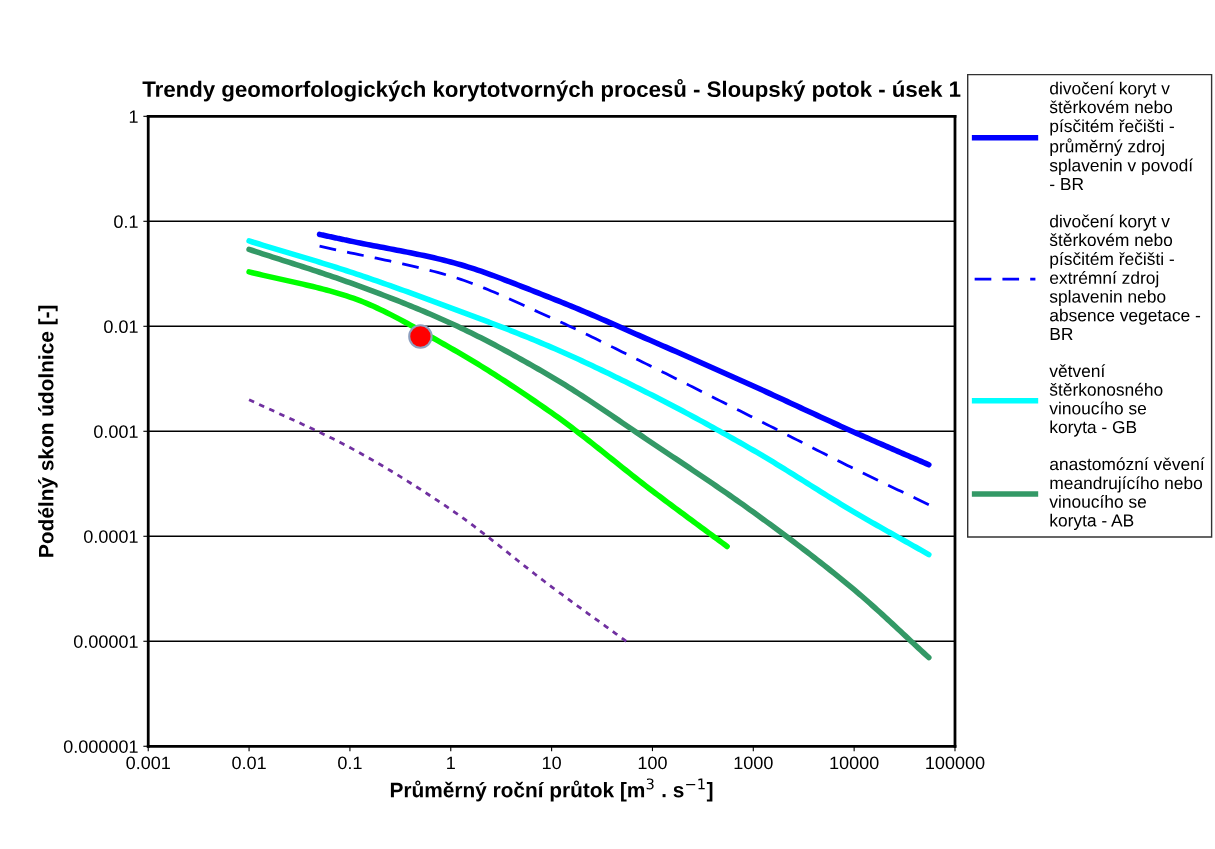 Image resolution: width=1215 pixels, height=849 pixels. What do you see at coordinates (116, 432) in the screenshot?
I see `y-tick-label: 0.001` at bounding box center [116, 432].